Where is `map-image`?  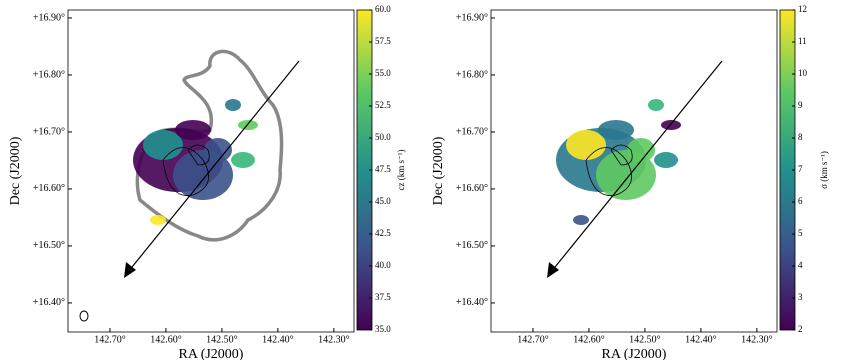
map-image is located at coordinates (635, 169).